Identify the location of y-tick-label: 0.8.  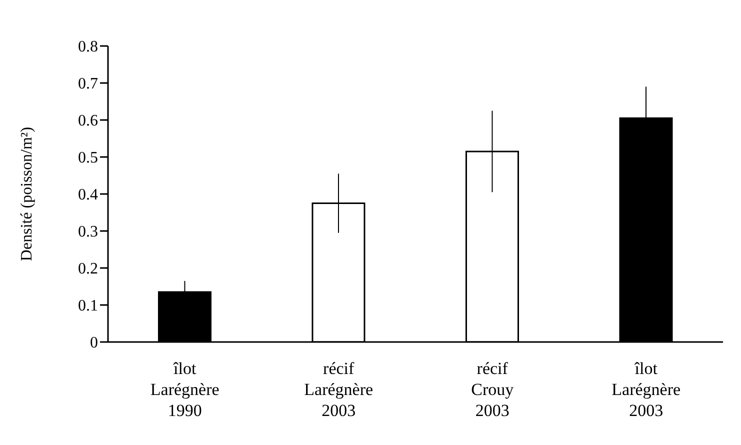
(88, 47).